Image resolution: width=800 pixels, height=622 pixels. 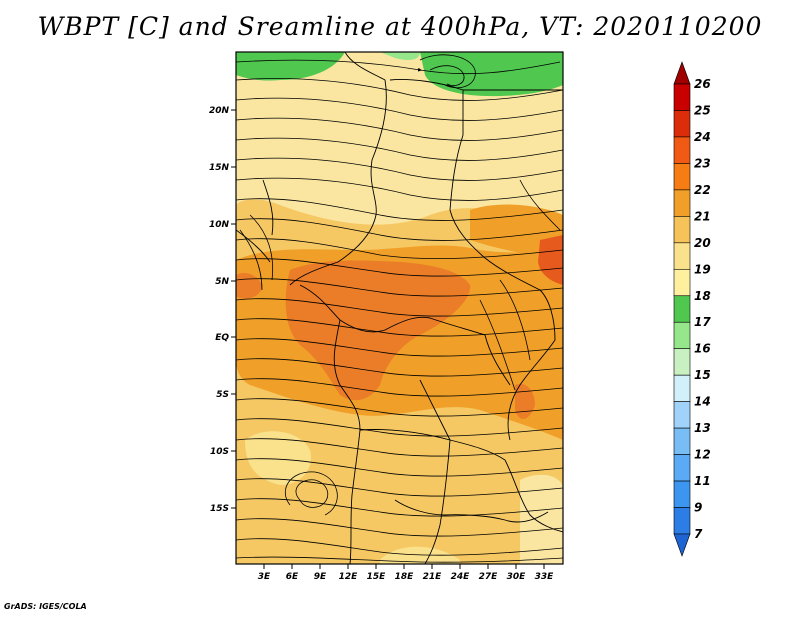 I want to click on colorbar-label: 20, so click(x=702, y=243).